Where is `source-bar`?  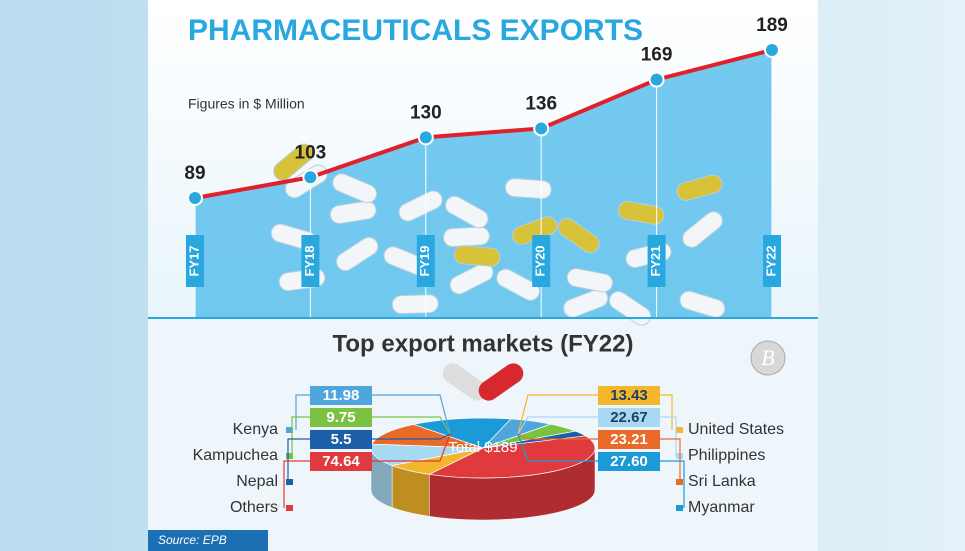
source-bar is located at coordinates (208, 540).